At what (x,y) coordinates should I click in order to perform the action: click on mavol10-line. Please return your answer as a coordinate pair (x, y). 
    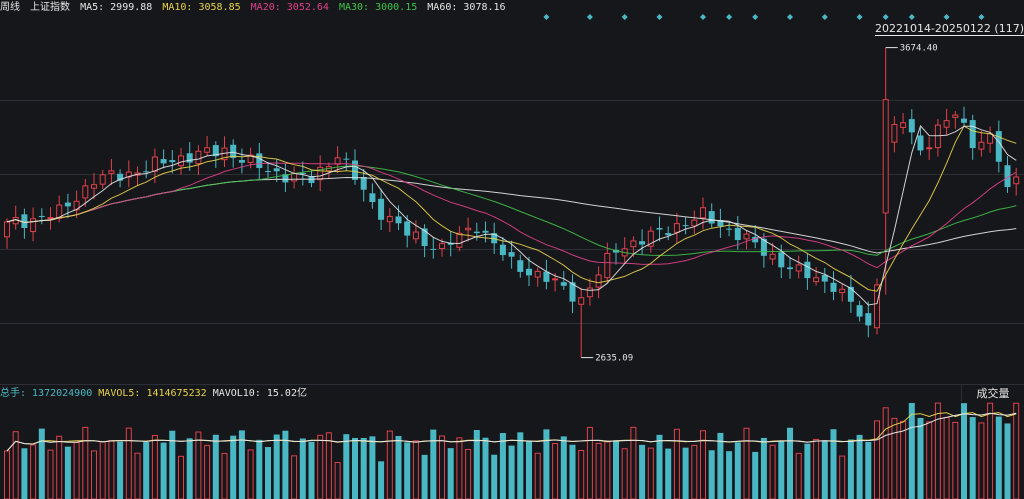
    Looking at the image, I should click on (511, 432).